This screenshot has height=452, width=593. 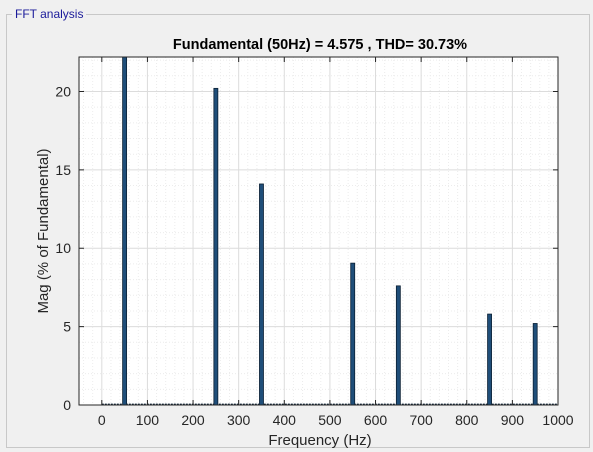 I want to click on y-tick-label: 10, so click(x=63, y=248).